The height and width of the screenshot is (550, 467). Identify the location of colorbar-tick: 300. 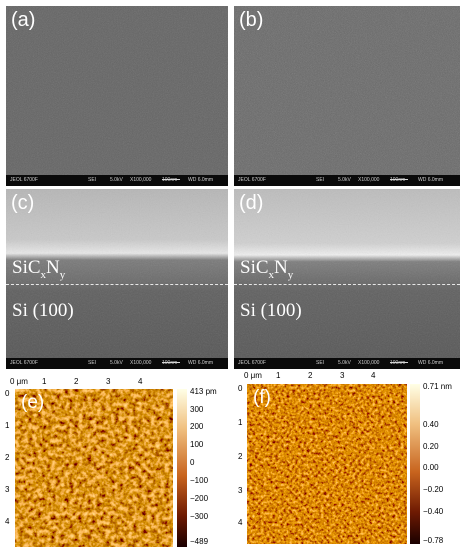
(197, 409).